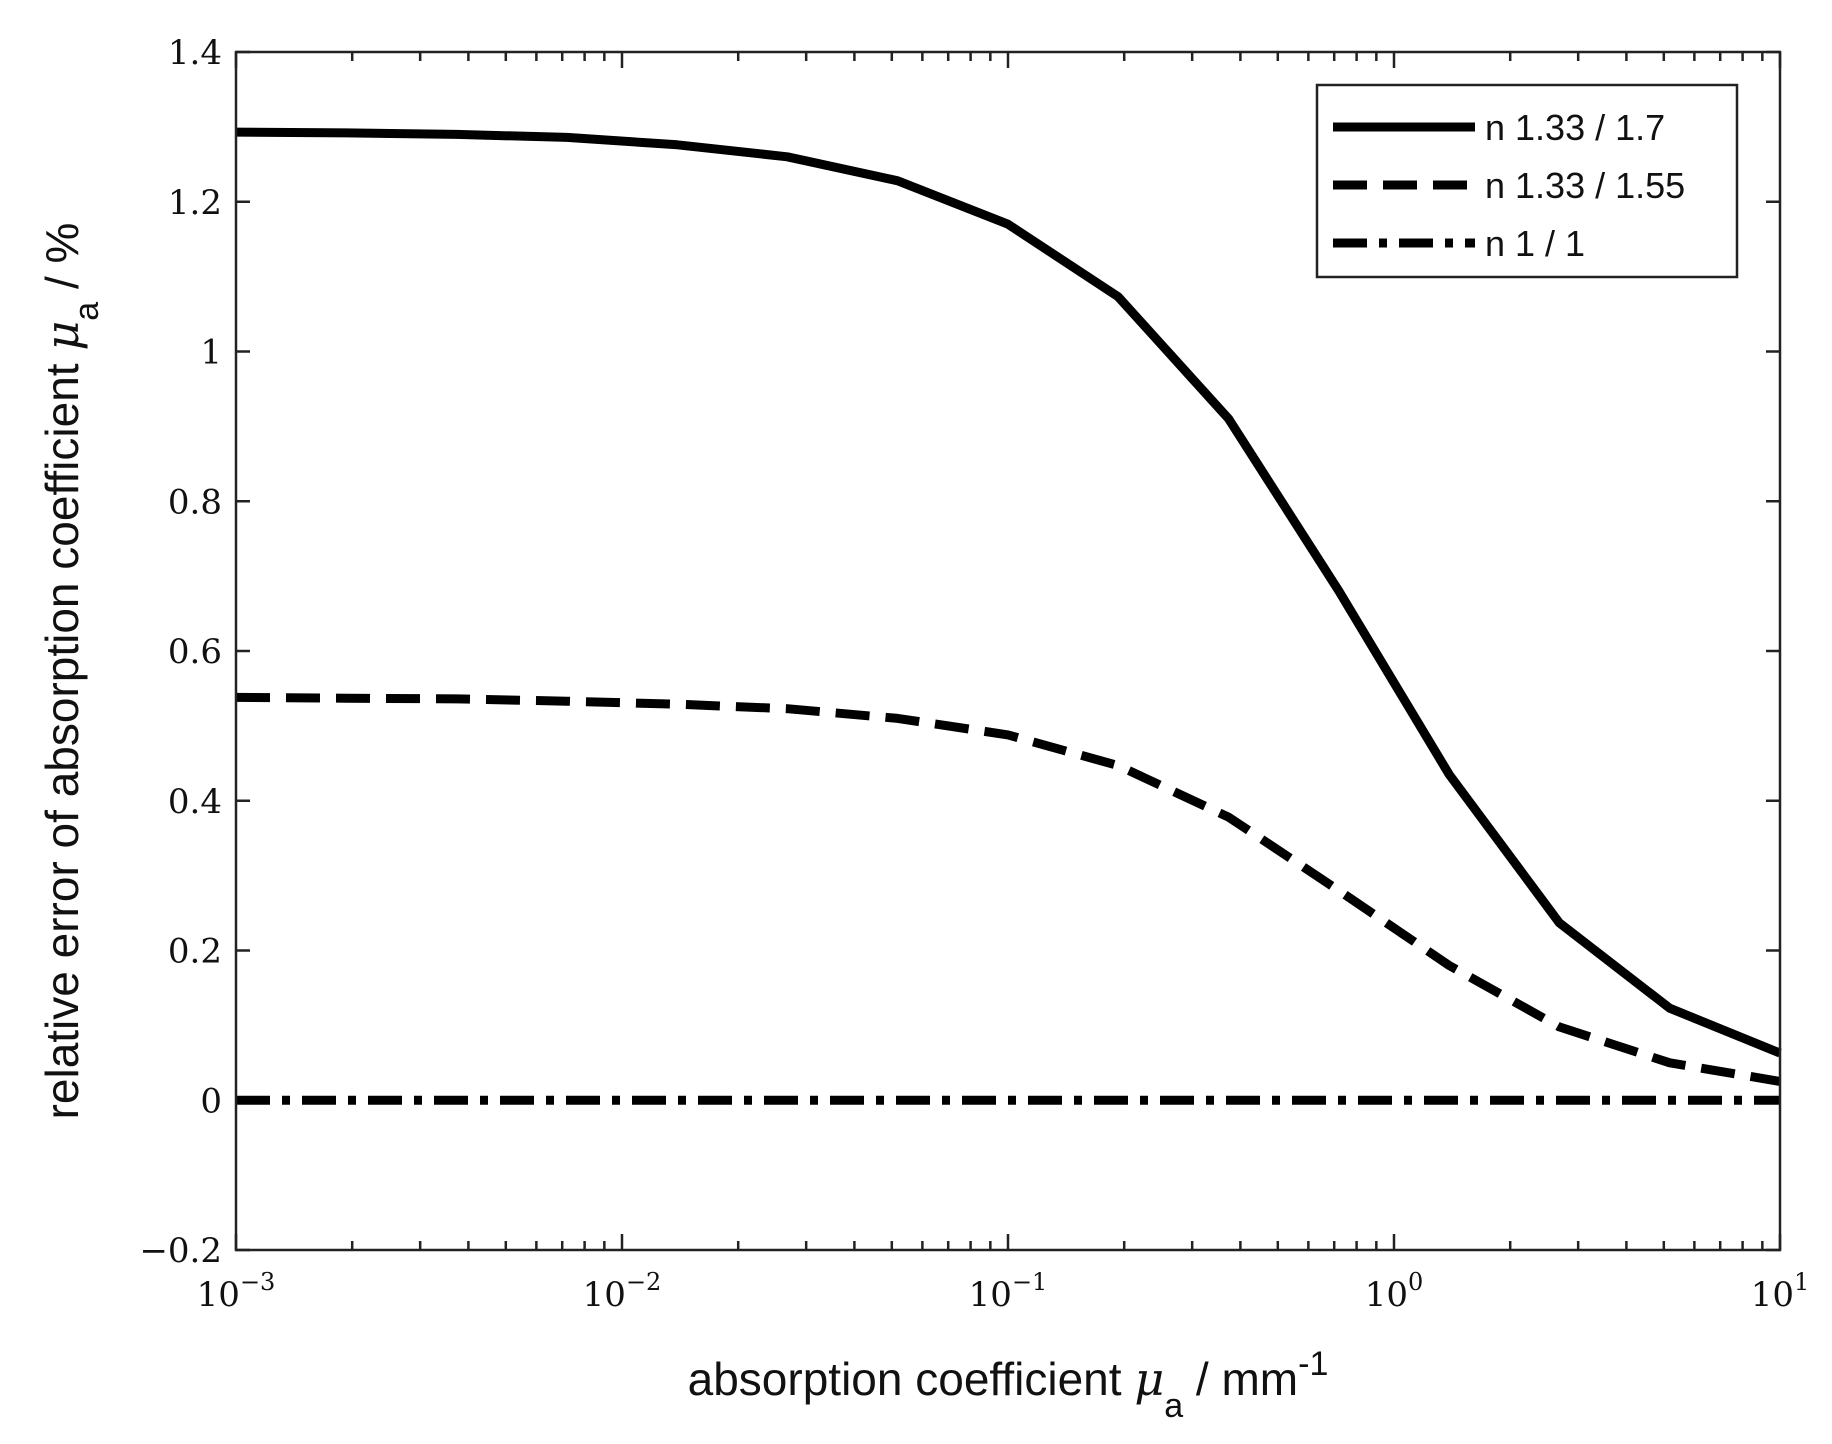 The width and height of the screenshot is (1832, 1444). I want to click on legend: n 1.33 / 1.7 n 1.33 / 1.55 n 1 / 1, so click(1527, 181).